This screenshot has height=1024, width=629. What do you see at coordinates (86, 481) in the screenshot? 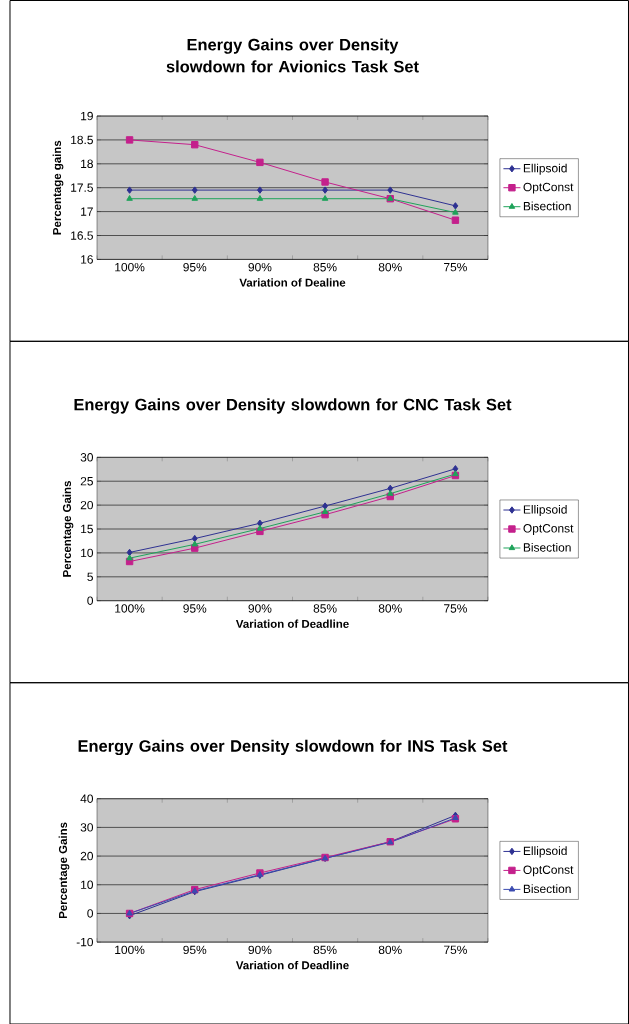
I see `y-tick-label: 25` at bounding box center [86, 481].